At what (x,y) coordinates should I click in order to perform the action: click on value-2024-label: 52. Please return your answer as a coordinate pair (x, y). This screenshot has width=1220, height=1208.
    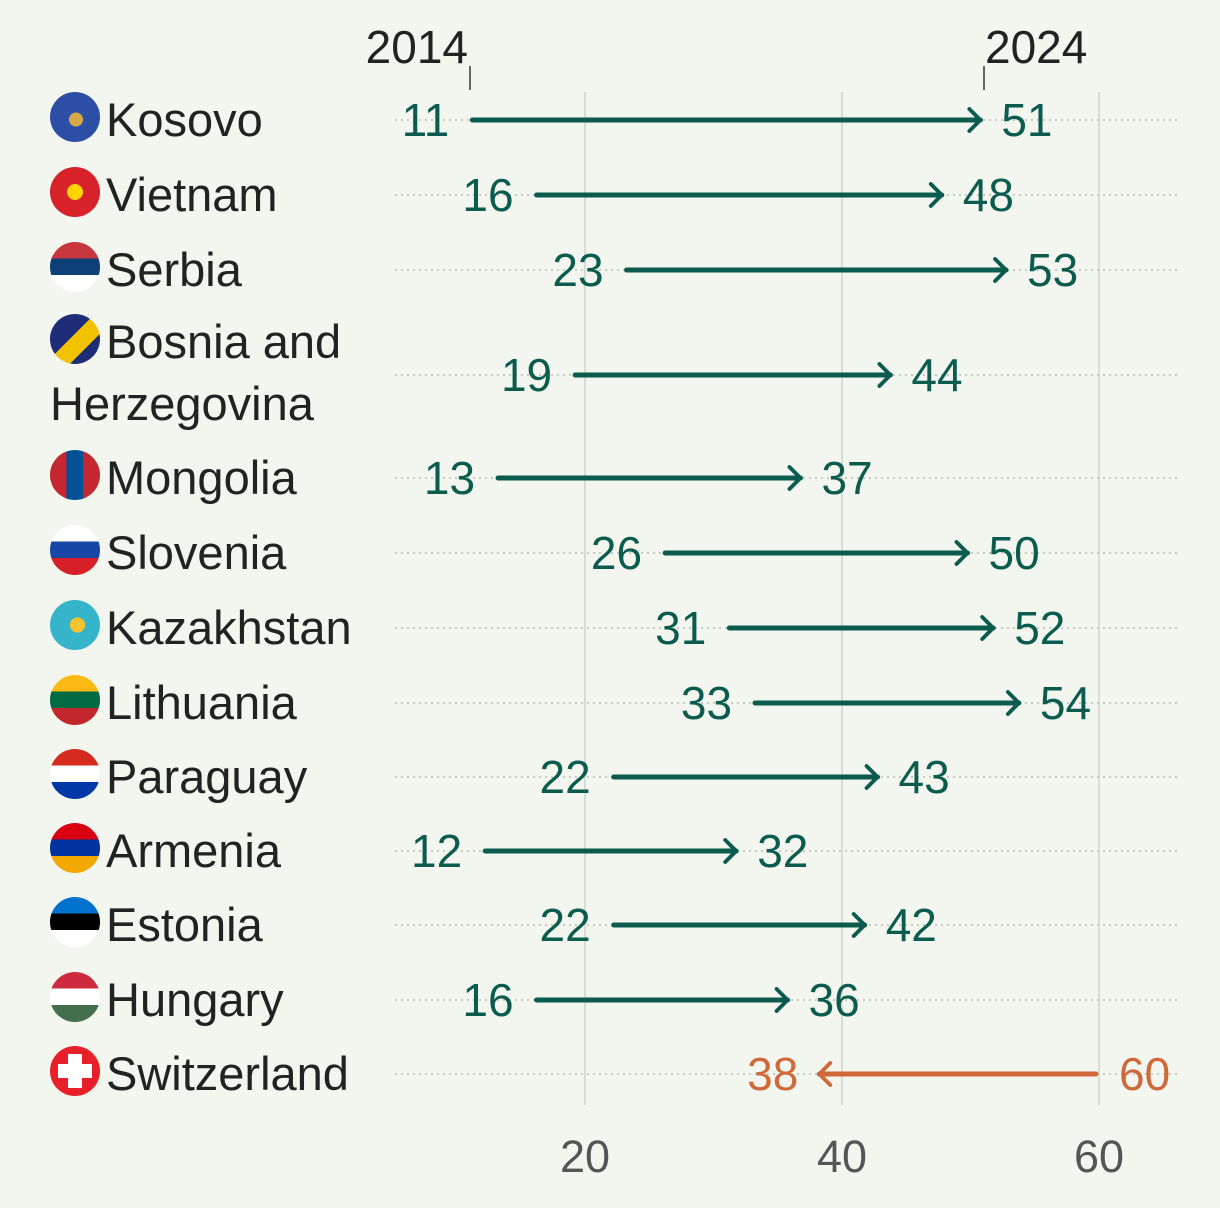
    Looking at the image, I should click on (1039, 628).